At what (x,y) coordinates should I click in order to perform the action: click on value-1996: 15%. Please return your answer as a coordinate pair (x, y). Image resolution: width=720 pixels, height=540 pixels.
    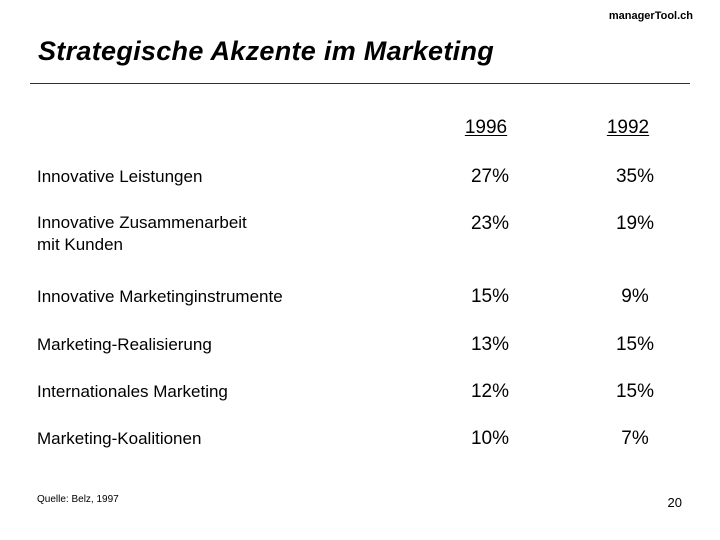
    Looking at the image, I should click on (490, 296).